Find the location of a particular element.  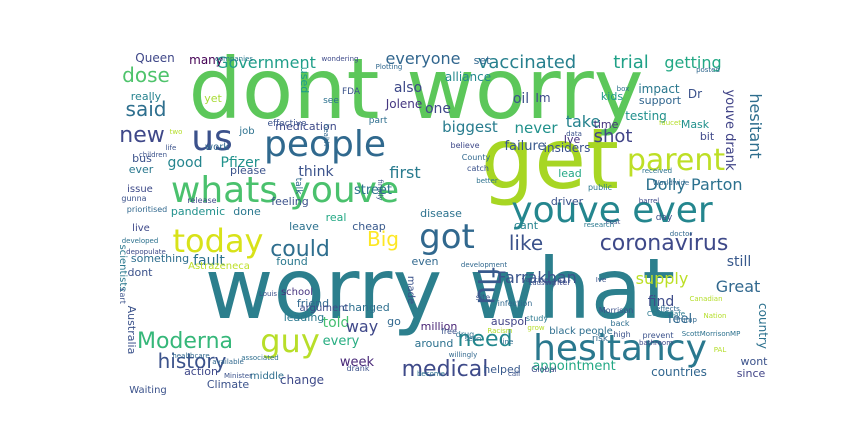

word-even: even is located at coordinates (424, 261).